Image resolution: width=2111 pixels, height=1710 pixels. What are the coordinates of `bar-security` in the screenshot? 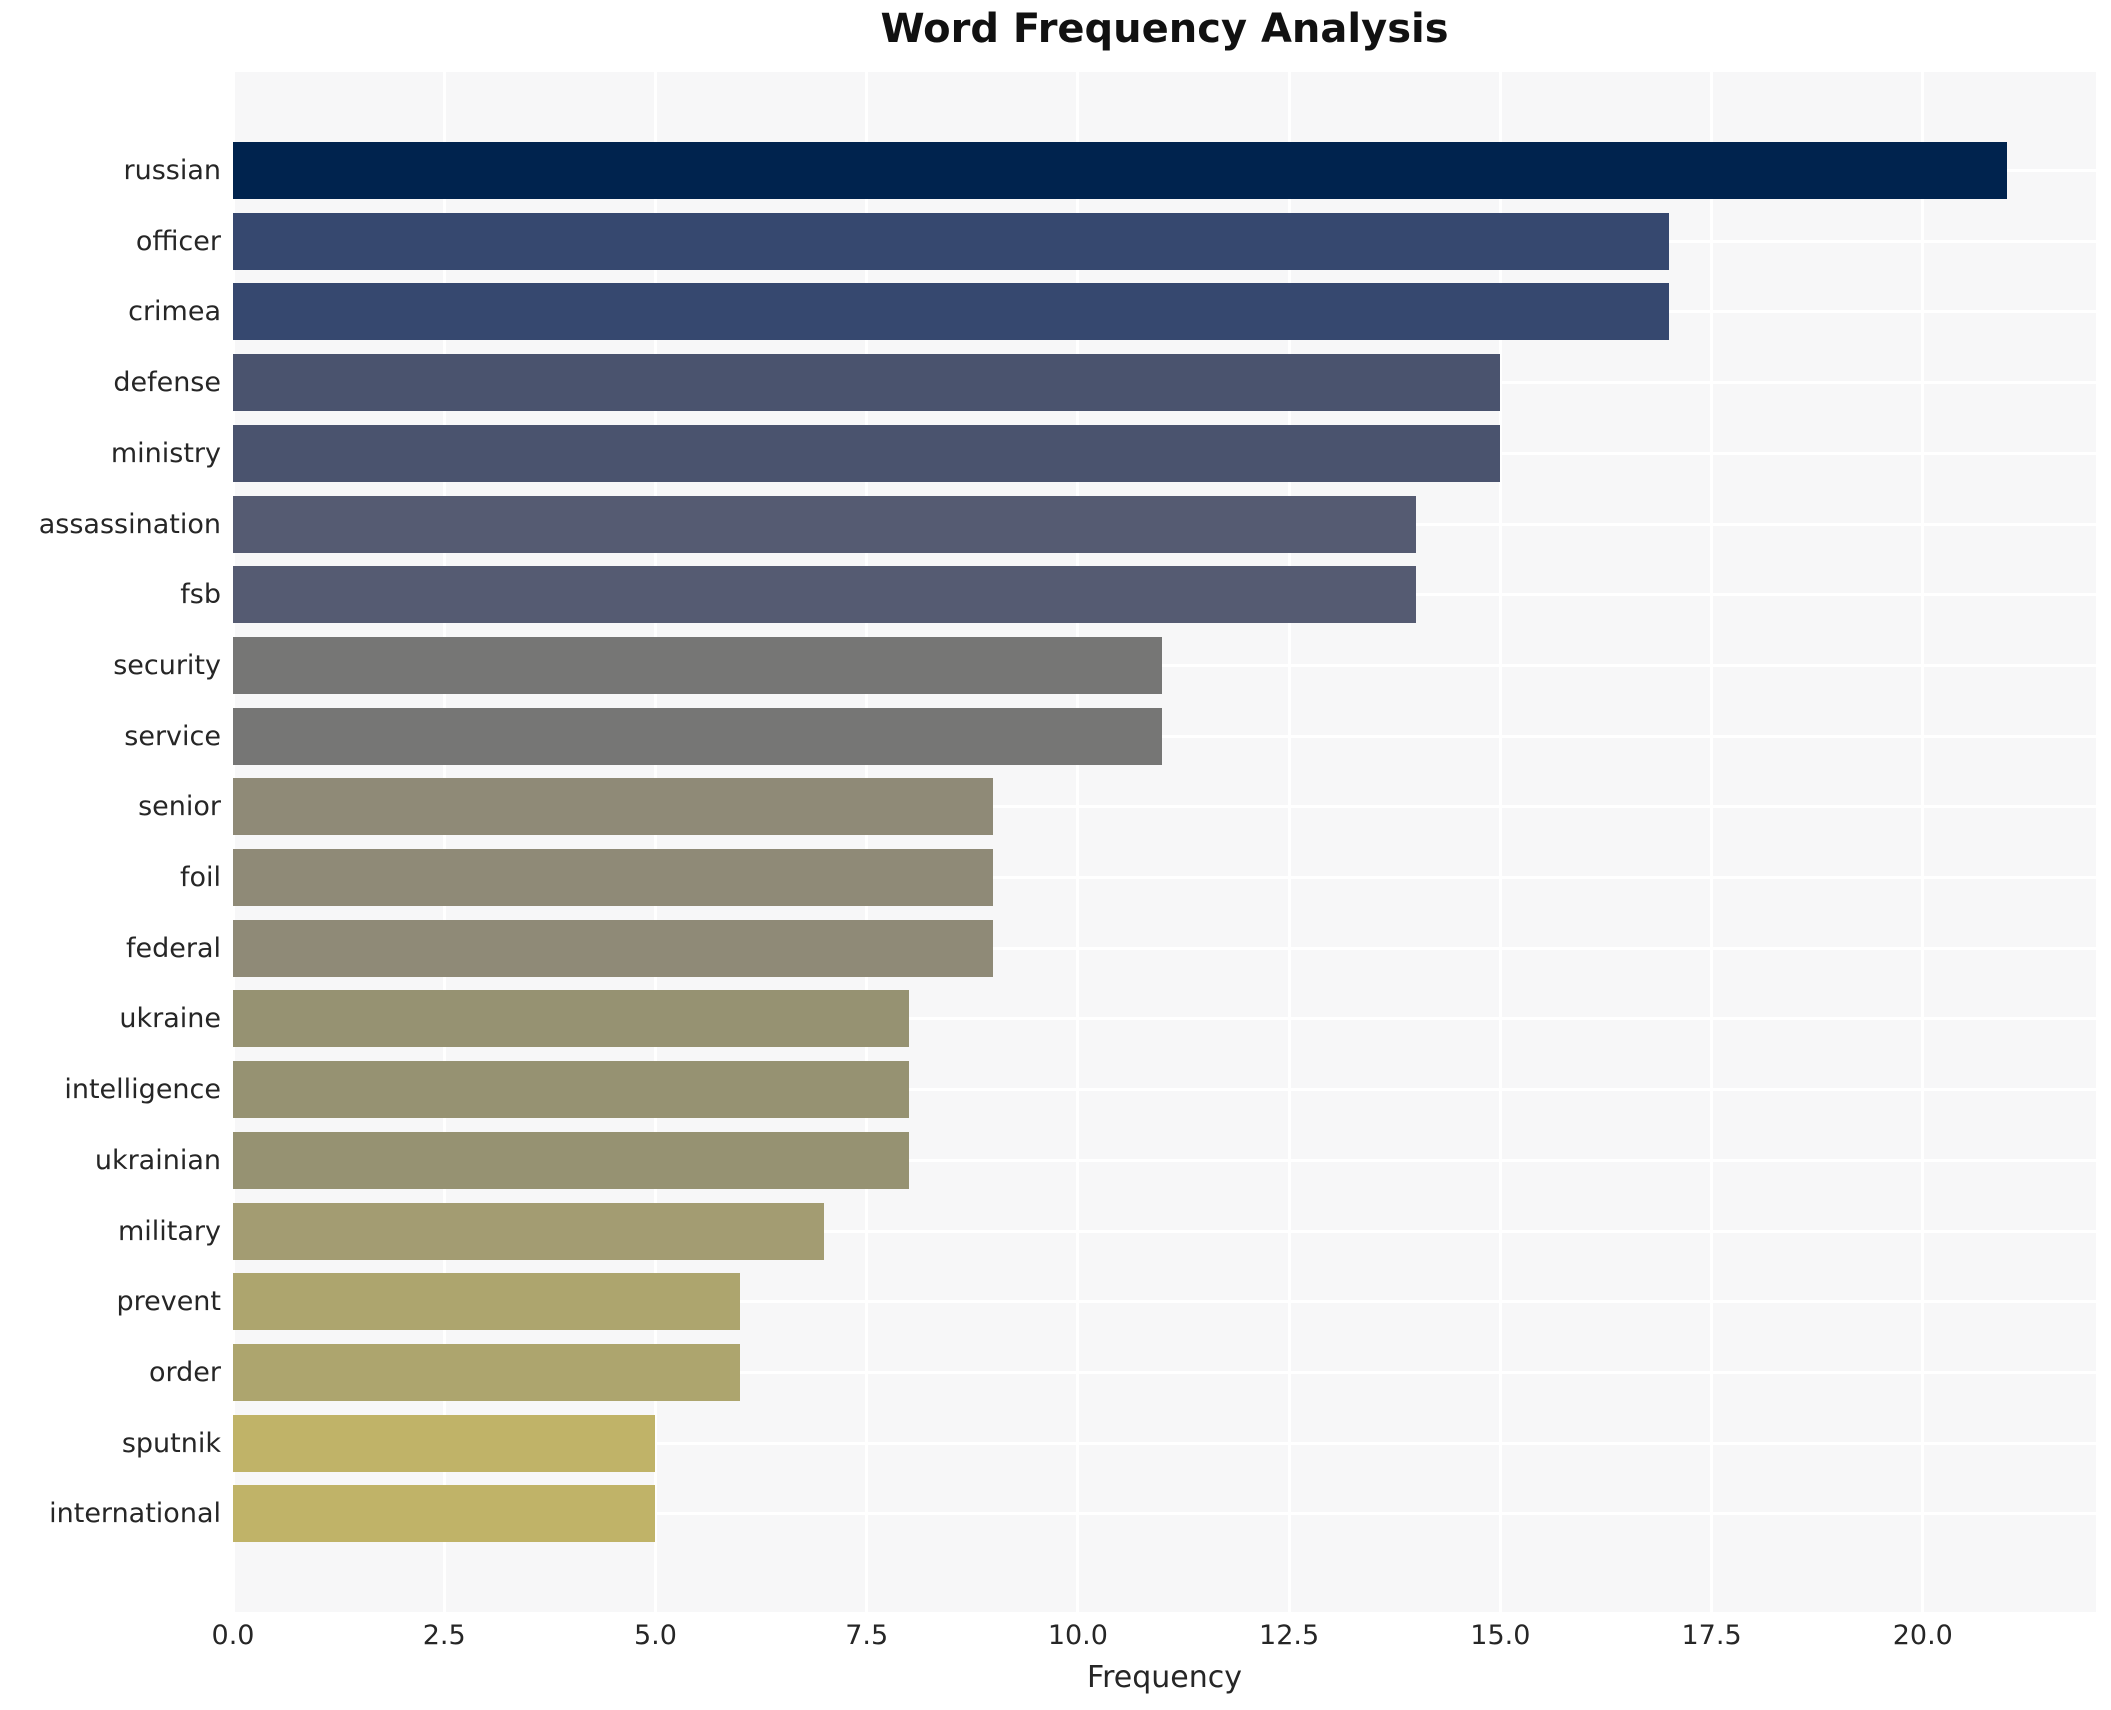 It's located at (698, 665).